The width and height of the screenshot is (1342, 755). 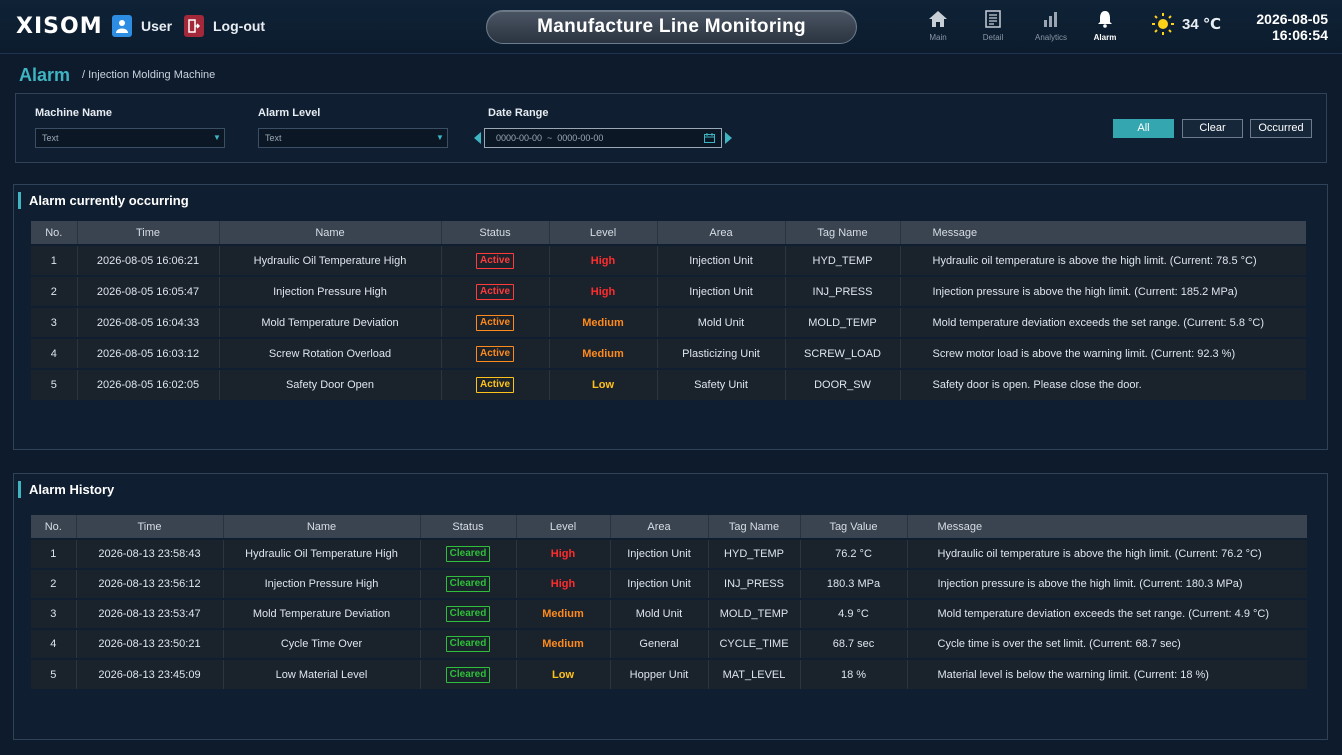 I want to click on nav-detail: Detail, so click(x=993, y=26).